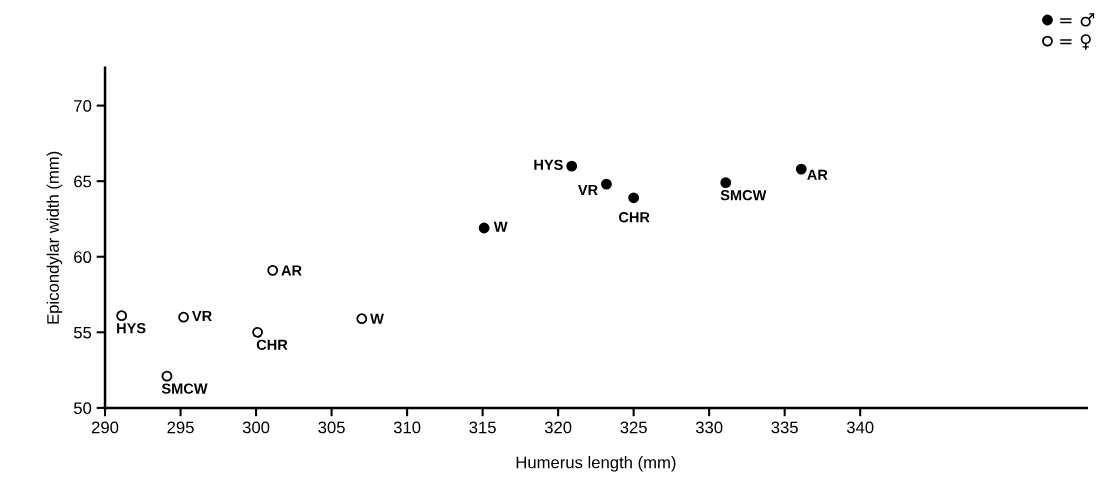 This screenshot has width=1108, height=495. Describe the element at coordinates (1075, 42) in the screenshot. I see `legend-label: = ♀` at that location.